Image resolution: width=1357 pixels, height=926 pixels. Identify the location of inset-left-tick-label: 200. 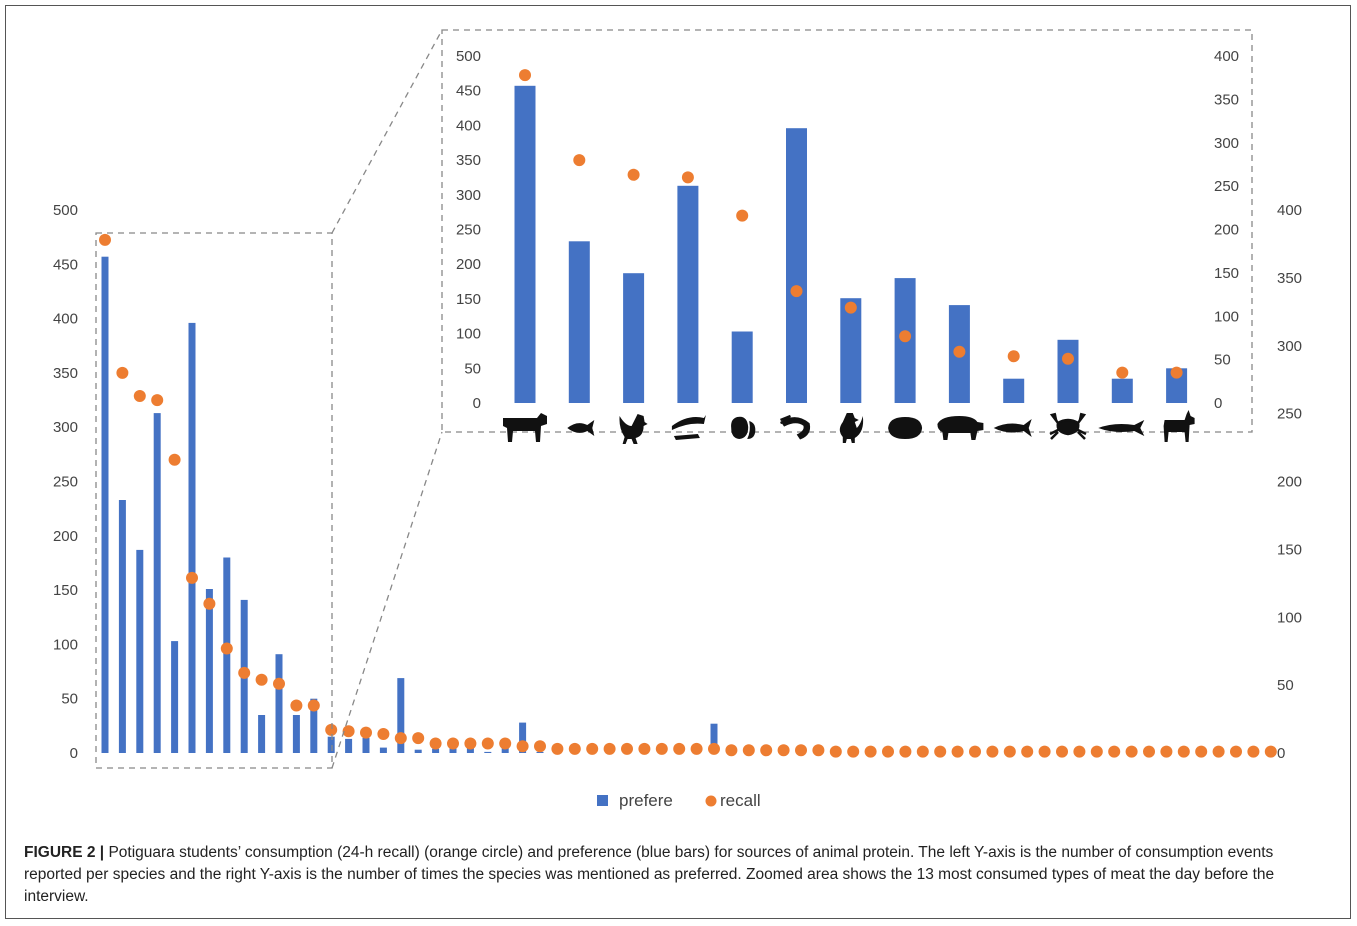
(468, 264).